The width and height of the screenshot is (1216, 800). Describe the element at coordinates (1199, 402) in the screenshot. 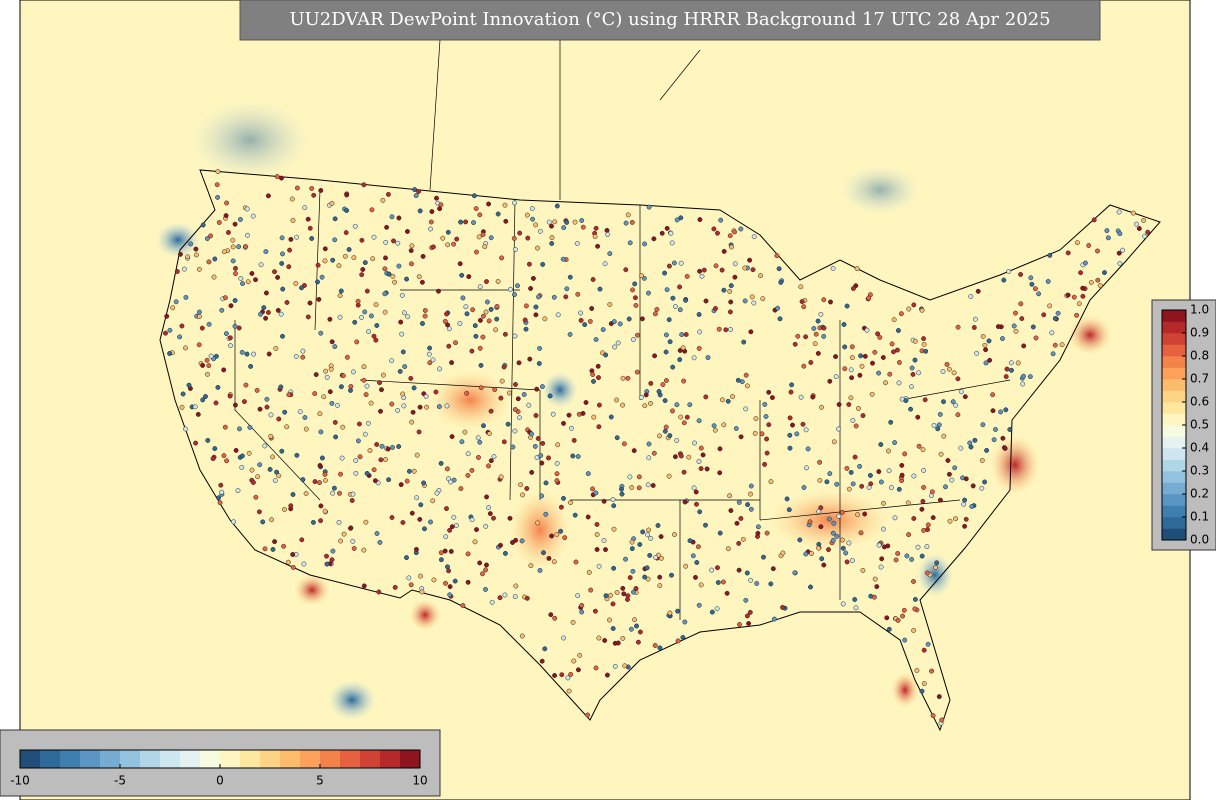

I see `colorbar-tick-label: 0.6` at that location.